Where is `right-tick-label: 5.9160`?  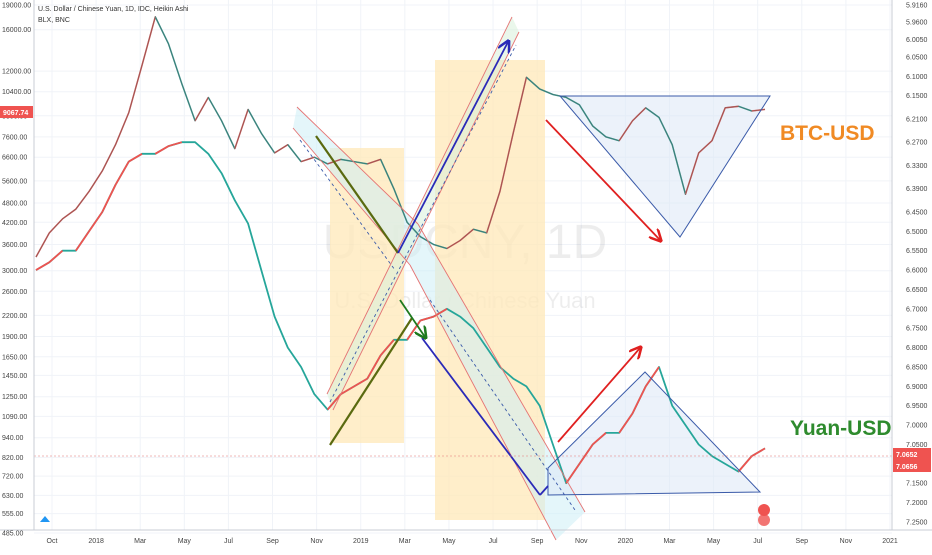 right-tick-label: 5.9160 is located at coordinates (917, 6).